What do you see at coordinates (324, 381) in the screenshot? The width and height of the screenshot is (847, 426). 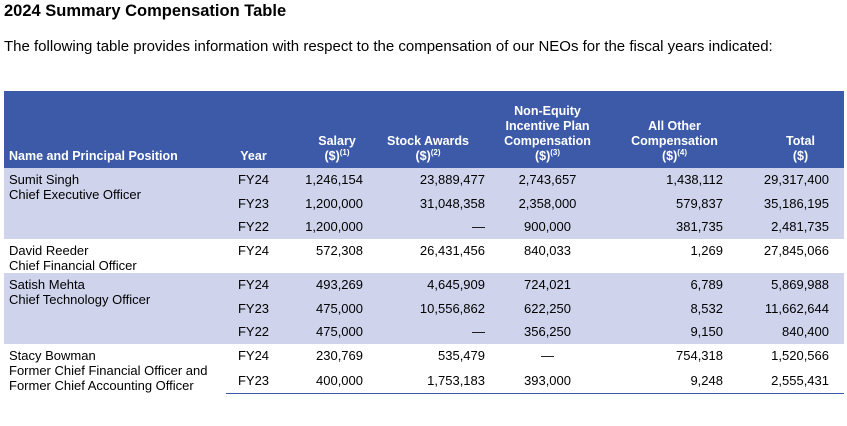 I see `cell-salary: 400,000` at bounding box center [324, 381].